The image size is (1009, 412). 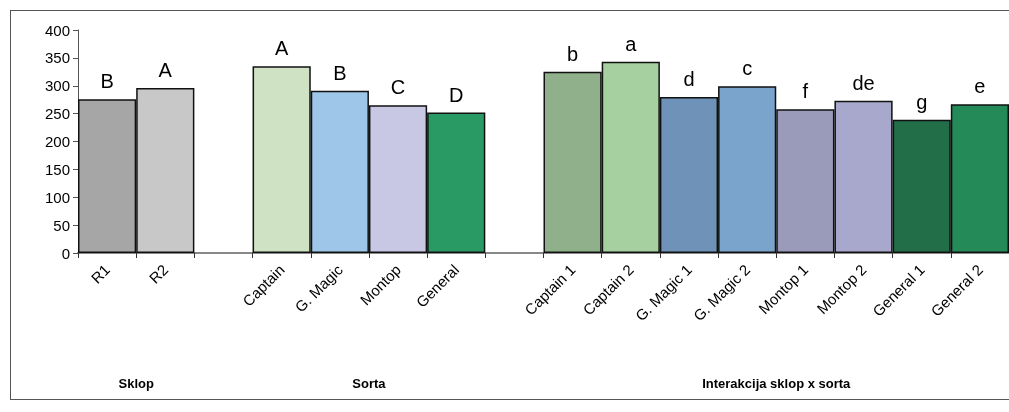 What do you see at coordinates (922, 101) in the screenshot?
I see `data-label: g` at bounding box center [922, 101].